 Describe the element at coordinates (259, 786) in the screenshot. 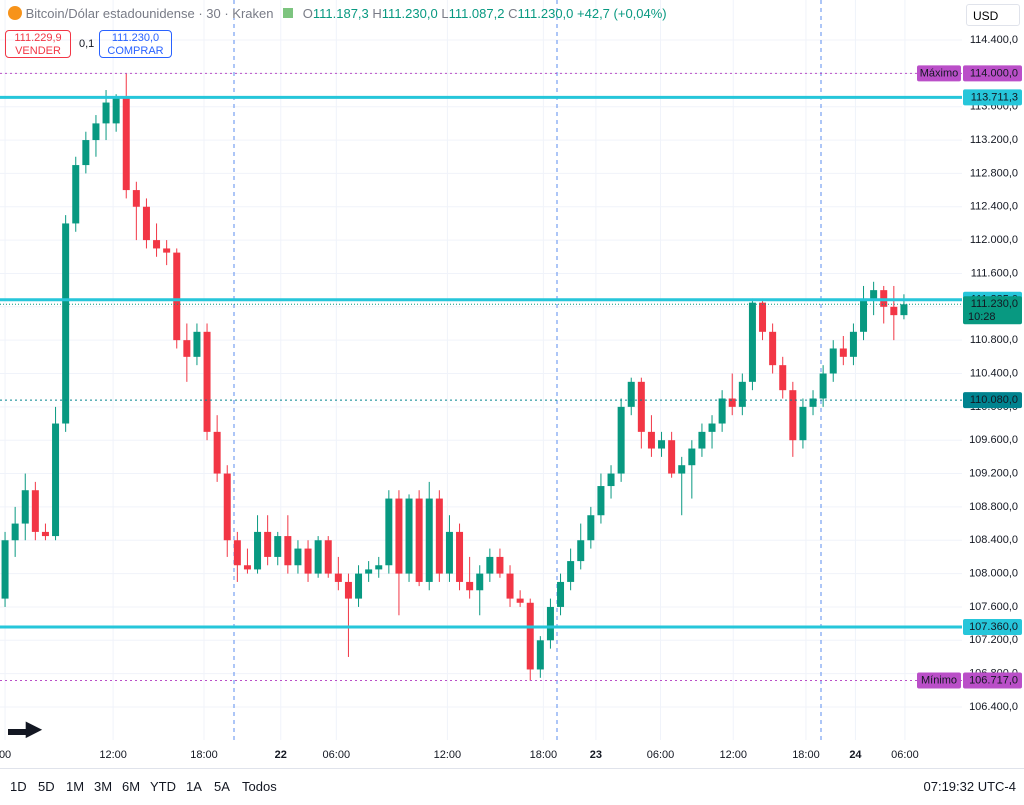

I see `range-button: Todos` at that location.